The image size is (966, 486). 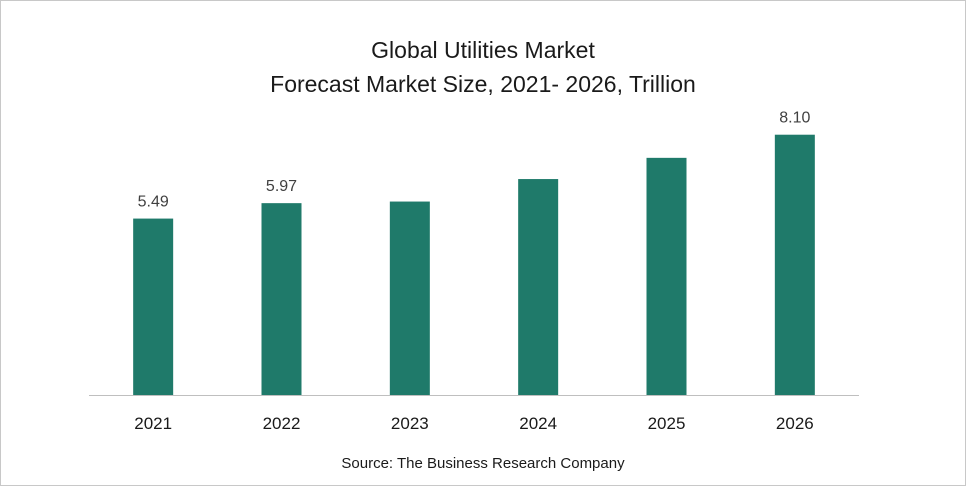 I want to click on source-note: Source: The Business Research Company, so click(x=483, y=463).